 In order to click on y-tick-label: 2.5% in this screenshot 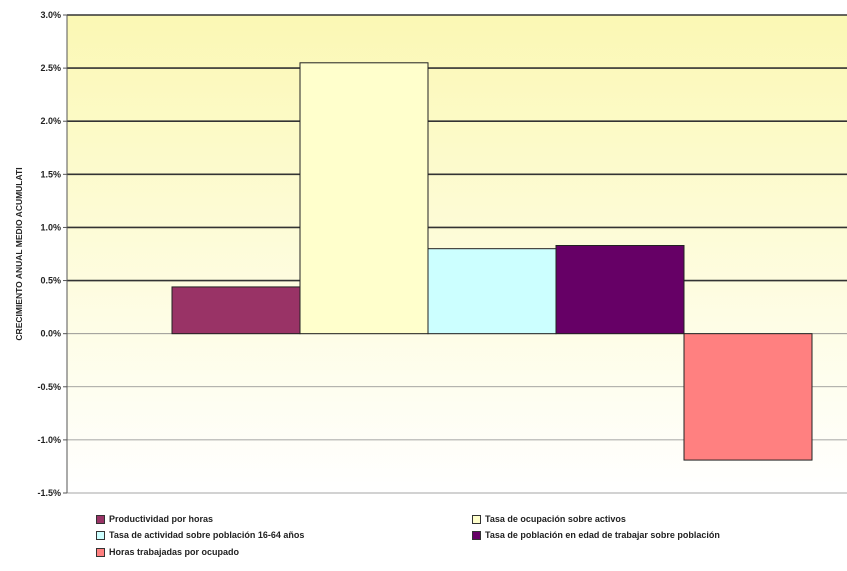, I will do `click(50, 68)`.